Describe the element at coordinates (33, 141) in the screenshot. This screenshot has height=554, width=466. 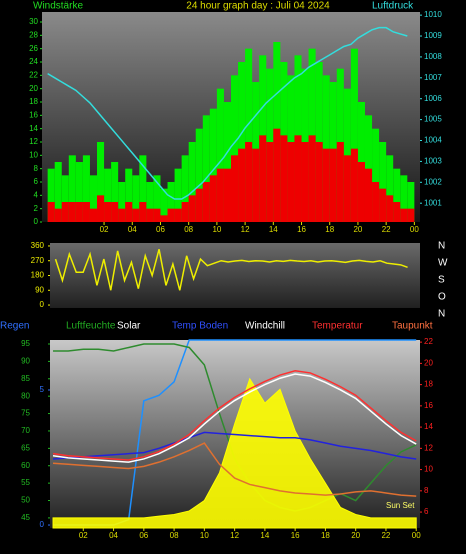
I see `y-tick-label: 12` at that location.